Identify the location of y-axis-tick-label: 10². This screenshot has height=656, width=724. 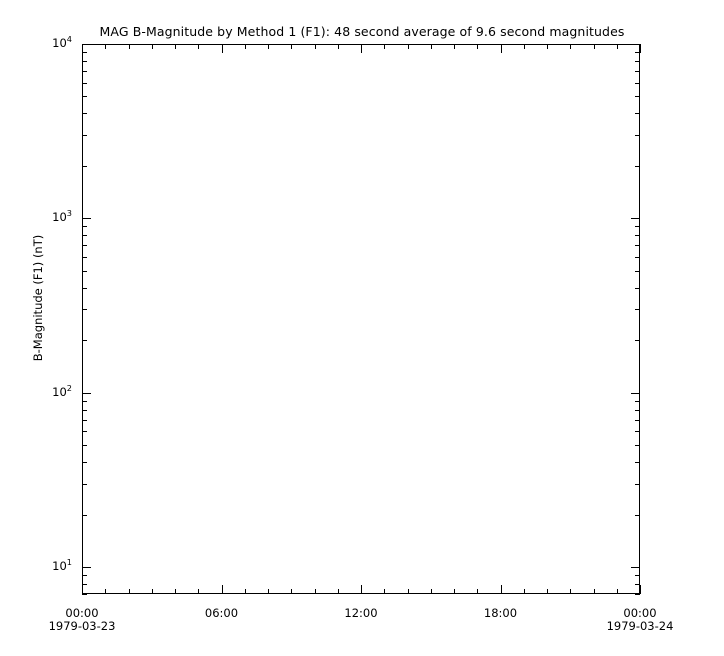
(62, 390).